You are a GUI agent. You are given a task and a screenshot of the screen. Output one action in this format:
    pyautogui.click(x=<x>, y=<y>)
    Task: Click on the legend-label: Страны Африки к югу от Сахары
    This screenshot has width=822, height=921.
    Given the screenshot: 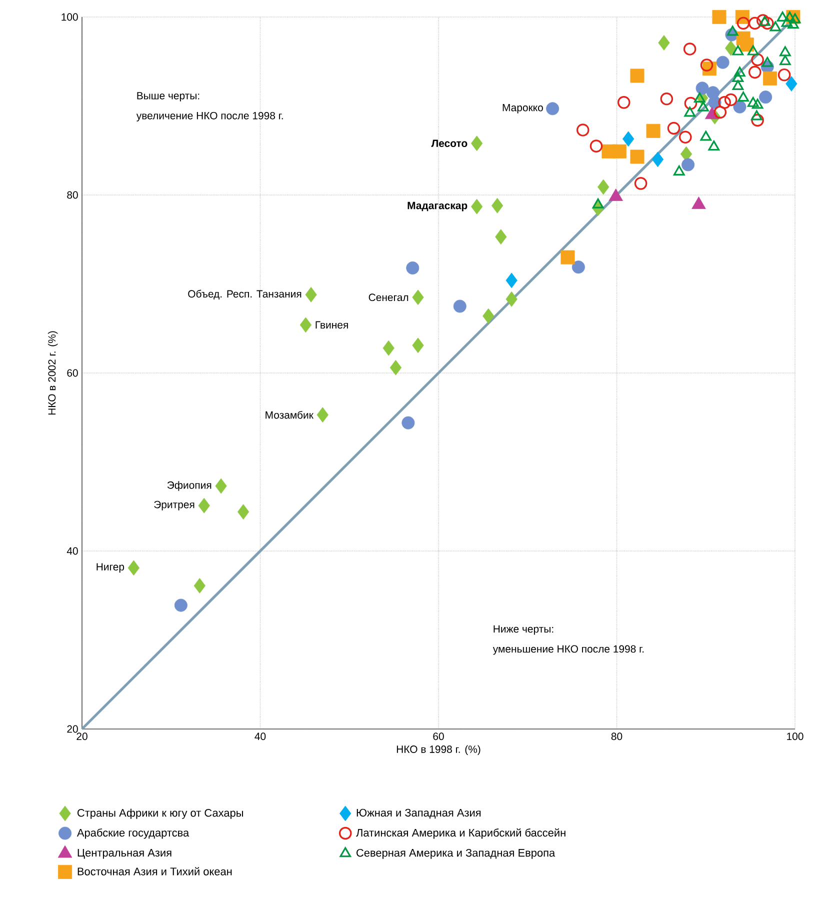 What is the action you would take?
    pyautogui.click(x=160, y=813)
    